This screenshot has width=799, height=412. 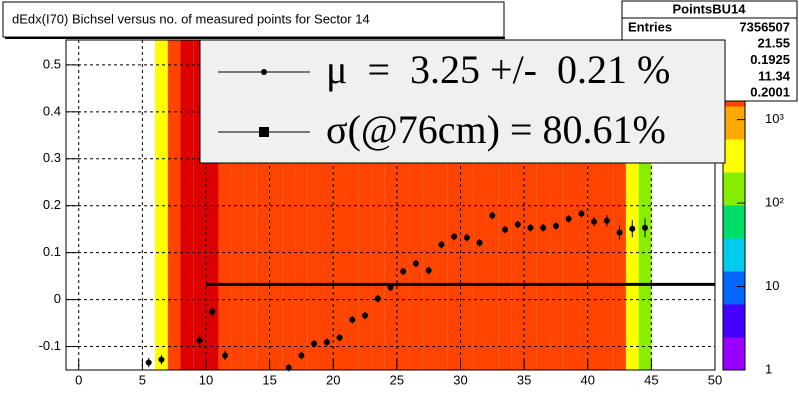 What do you see at coordinates (773, 43) in the screenshot?
I see `stats-value: 21.55` at bounding box center [773, 43].